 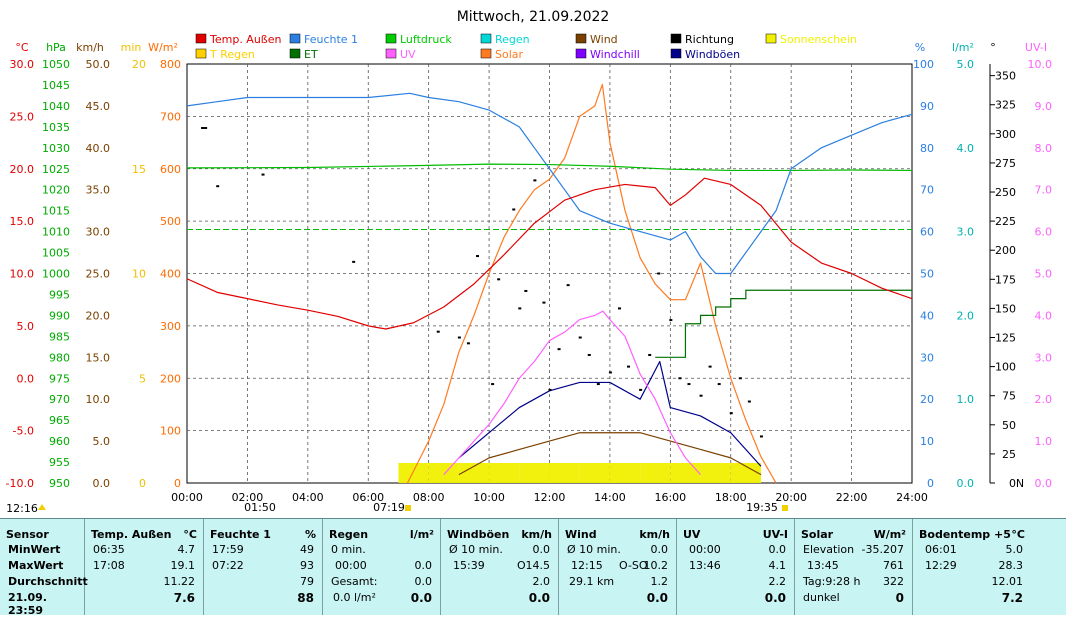 I want to click on boden-unit: °C, so click(x=1018, y=534).